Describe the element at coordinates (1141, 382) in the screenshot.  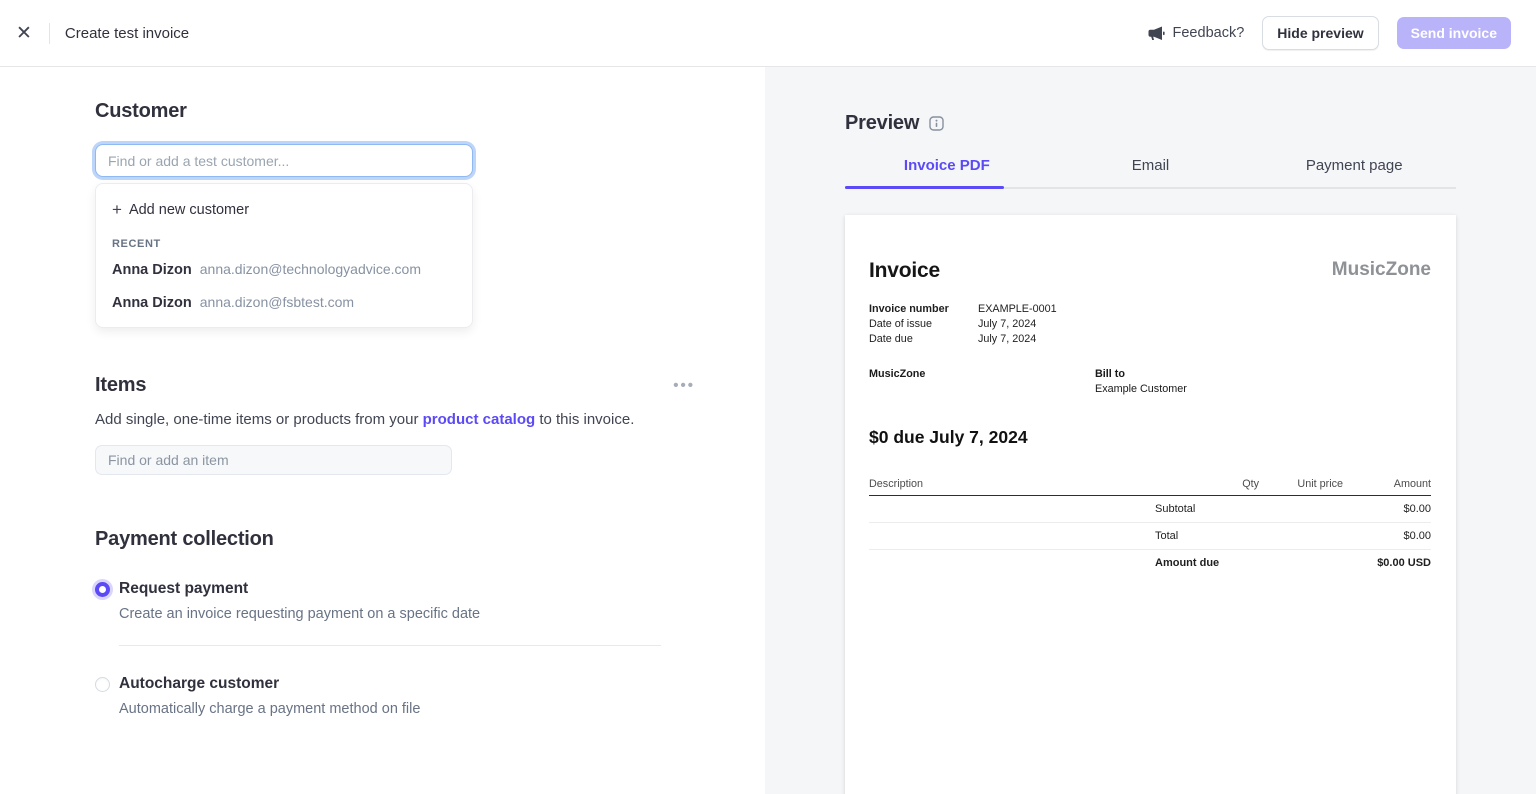
I see `invoice-bill-to: Bill to Example Customer` at that location.